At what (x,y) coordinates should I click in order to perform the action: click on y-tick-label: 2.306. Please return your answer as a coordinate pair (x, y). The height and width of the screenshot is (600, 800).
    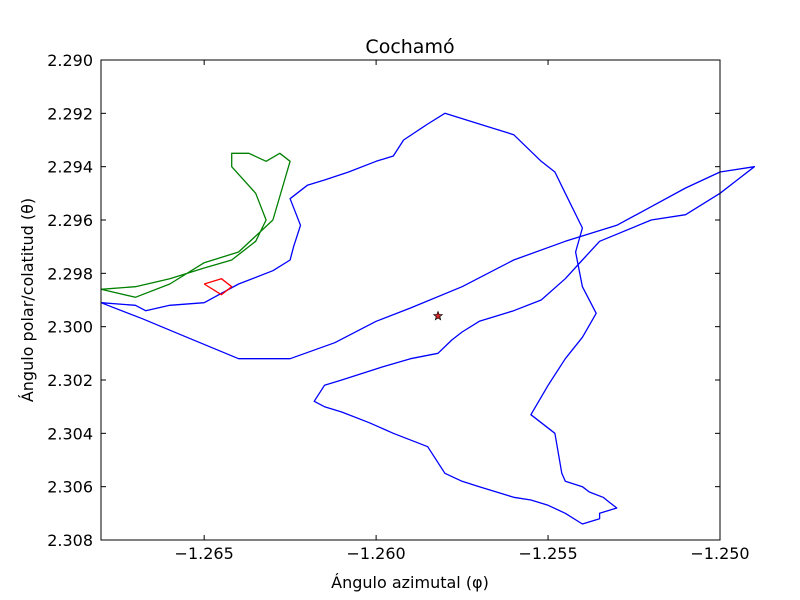
    Looking at the image, I should click on (70, 487).